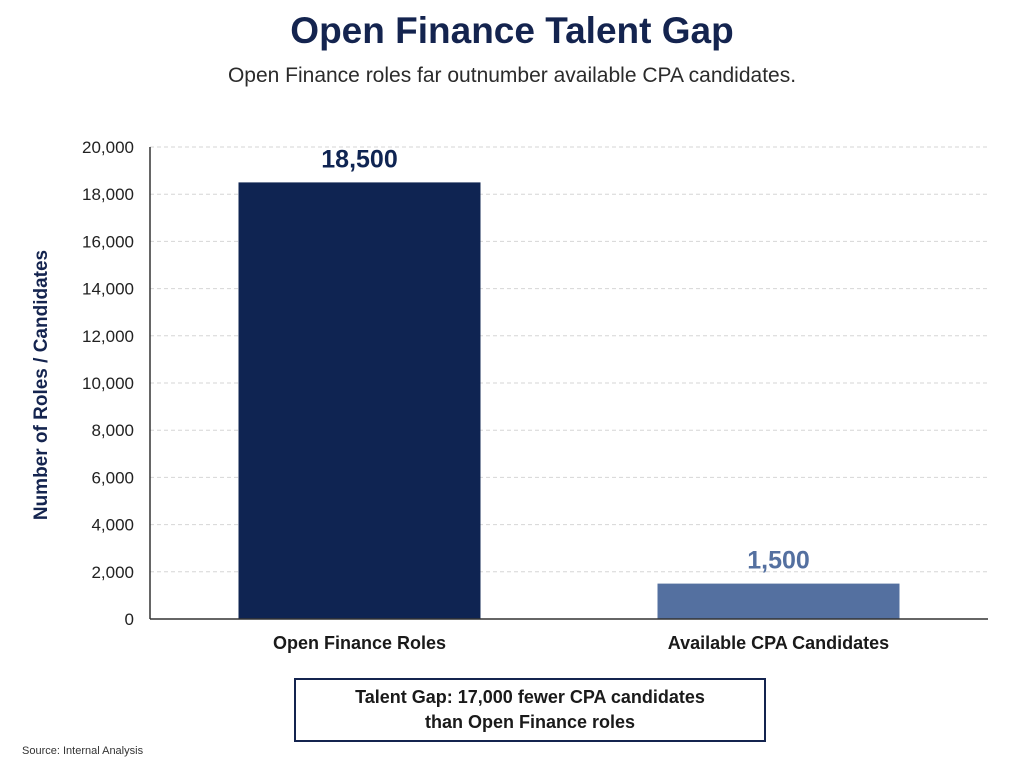 The width and height of the screenshot is (1024, 768). I want to click on y-axis-label: Number of Roles / Candidates, so click(41, 385).